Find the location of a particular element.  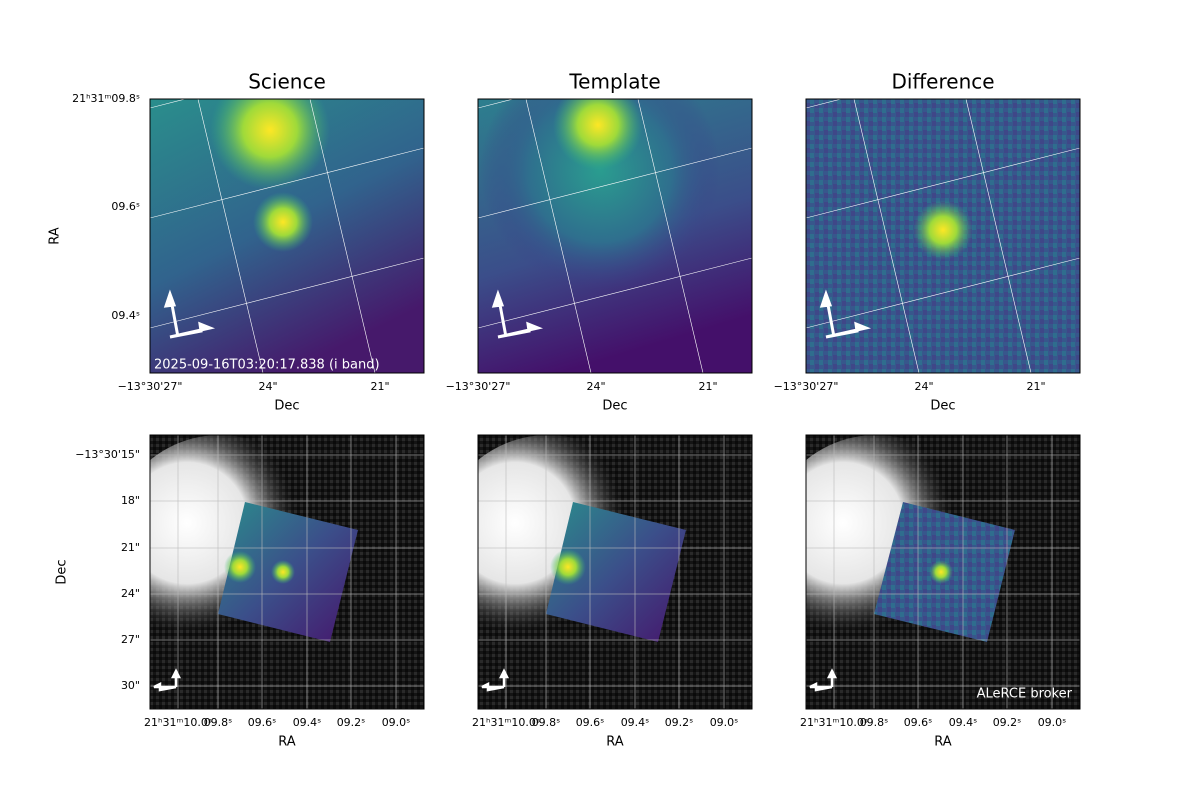

annotation: ALeRCE broker is located at coordinates (1025, 694).